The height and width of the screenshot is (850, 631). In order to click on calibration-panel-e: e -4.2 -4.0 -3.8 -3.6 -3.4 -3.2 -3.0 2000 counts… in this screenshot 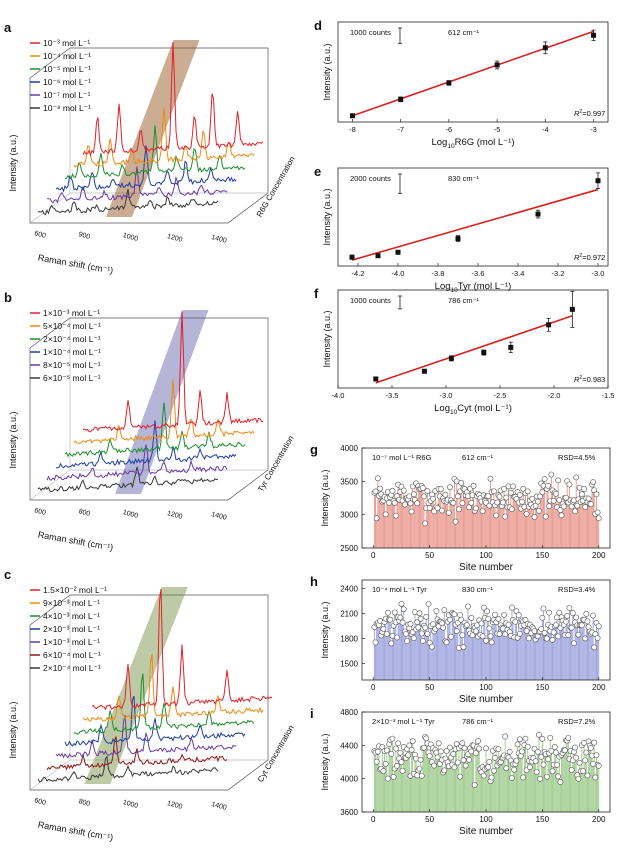, I will do `click(461, 229)`.